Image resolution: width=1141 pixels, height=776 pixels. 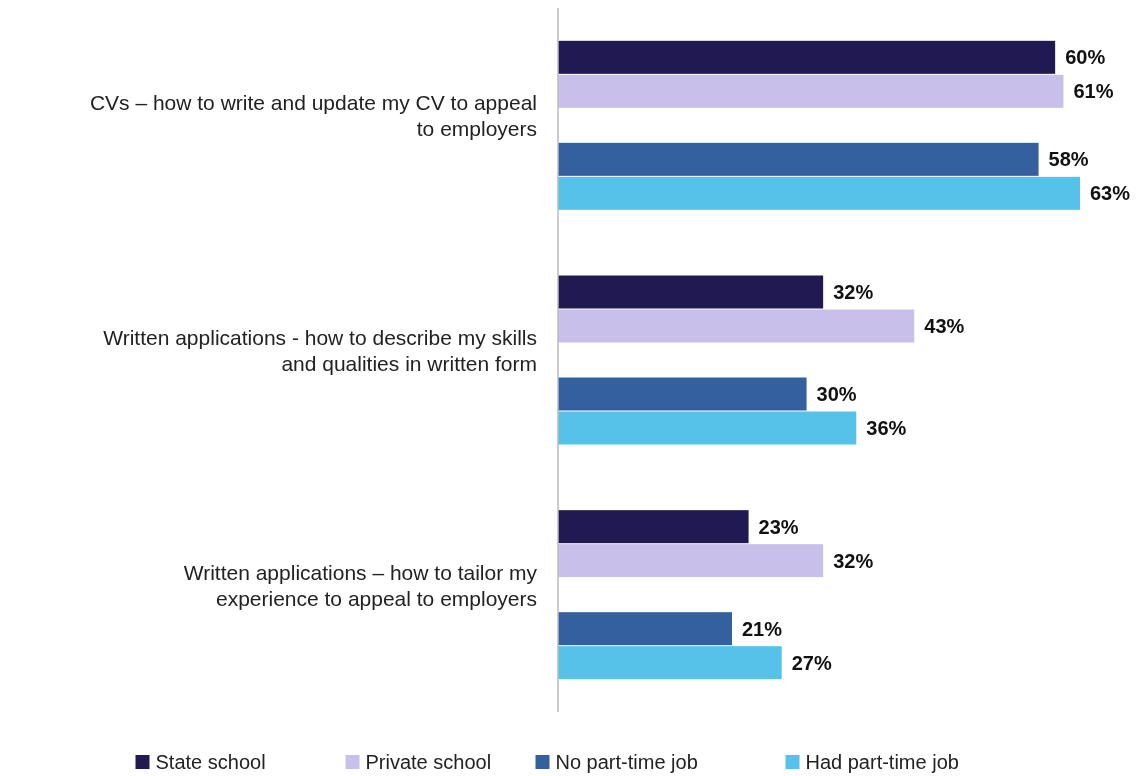 What do you see at coordinates (1085, 57) in the screenshot?
I see `data-label: 60%` at bounding box center [1085, 57].